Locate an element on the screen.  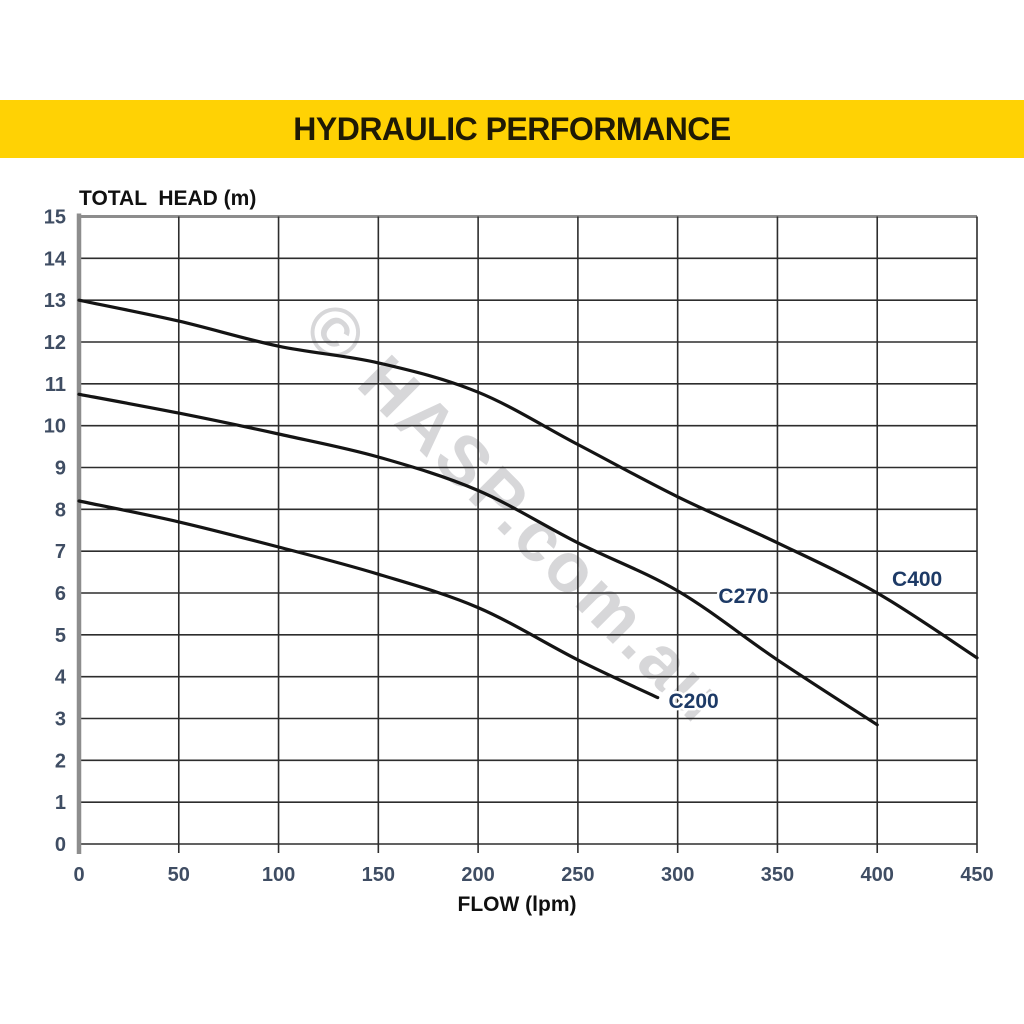
y-tick-label: 9 is located at coordinates (60, 469).